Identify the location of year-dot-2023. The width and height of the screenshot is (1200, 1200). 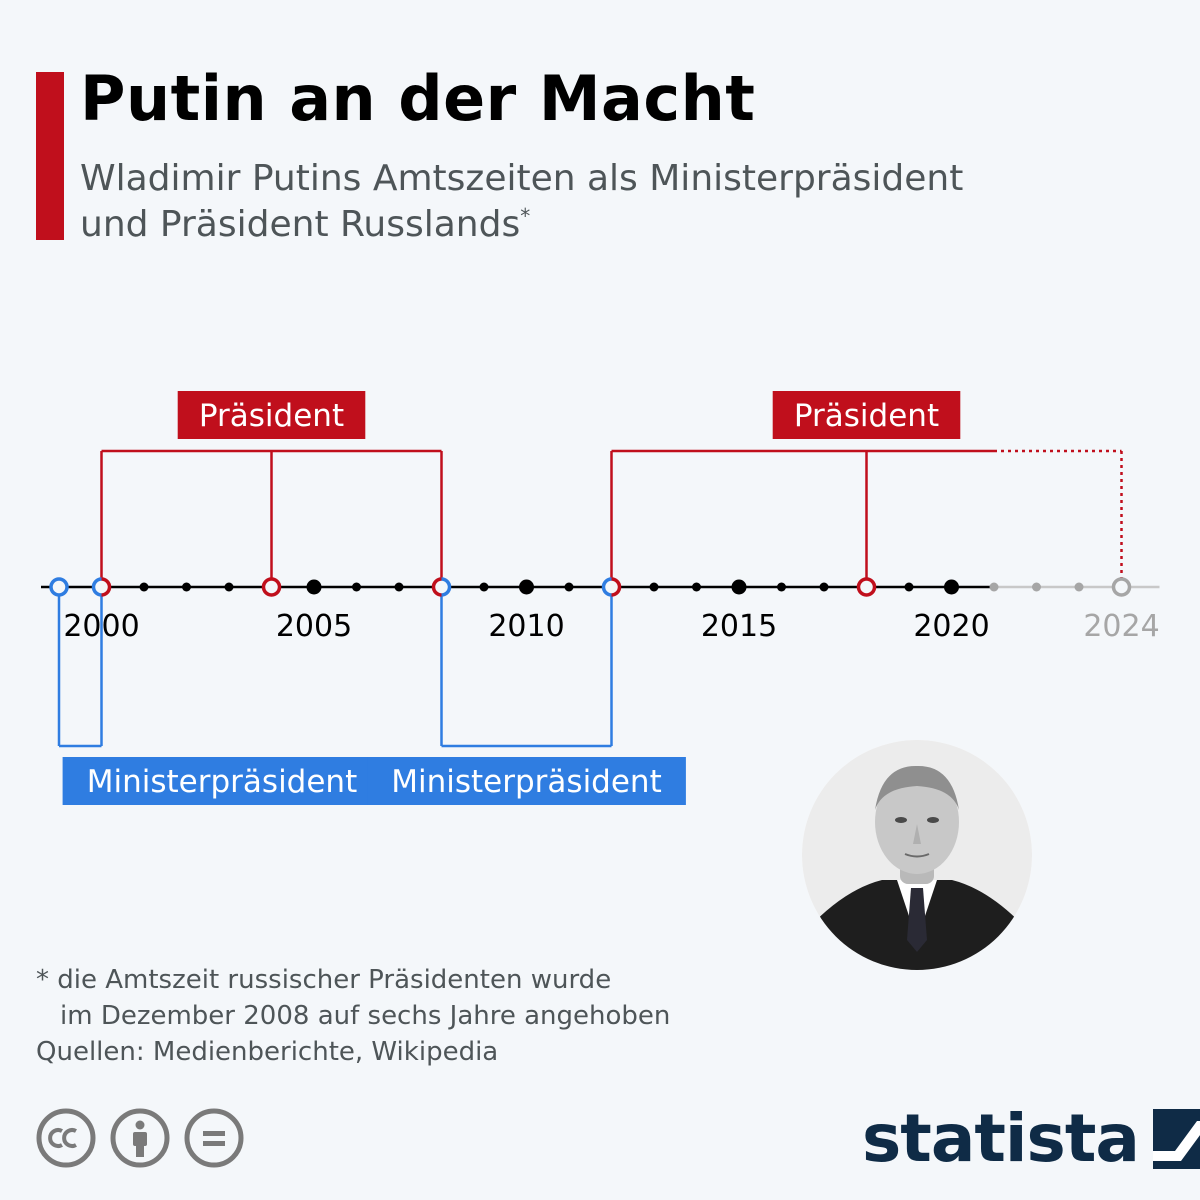
(1079, 587).